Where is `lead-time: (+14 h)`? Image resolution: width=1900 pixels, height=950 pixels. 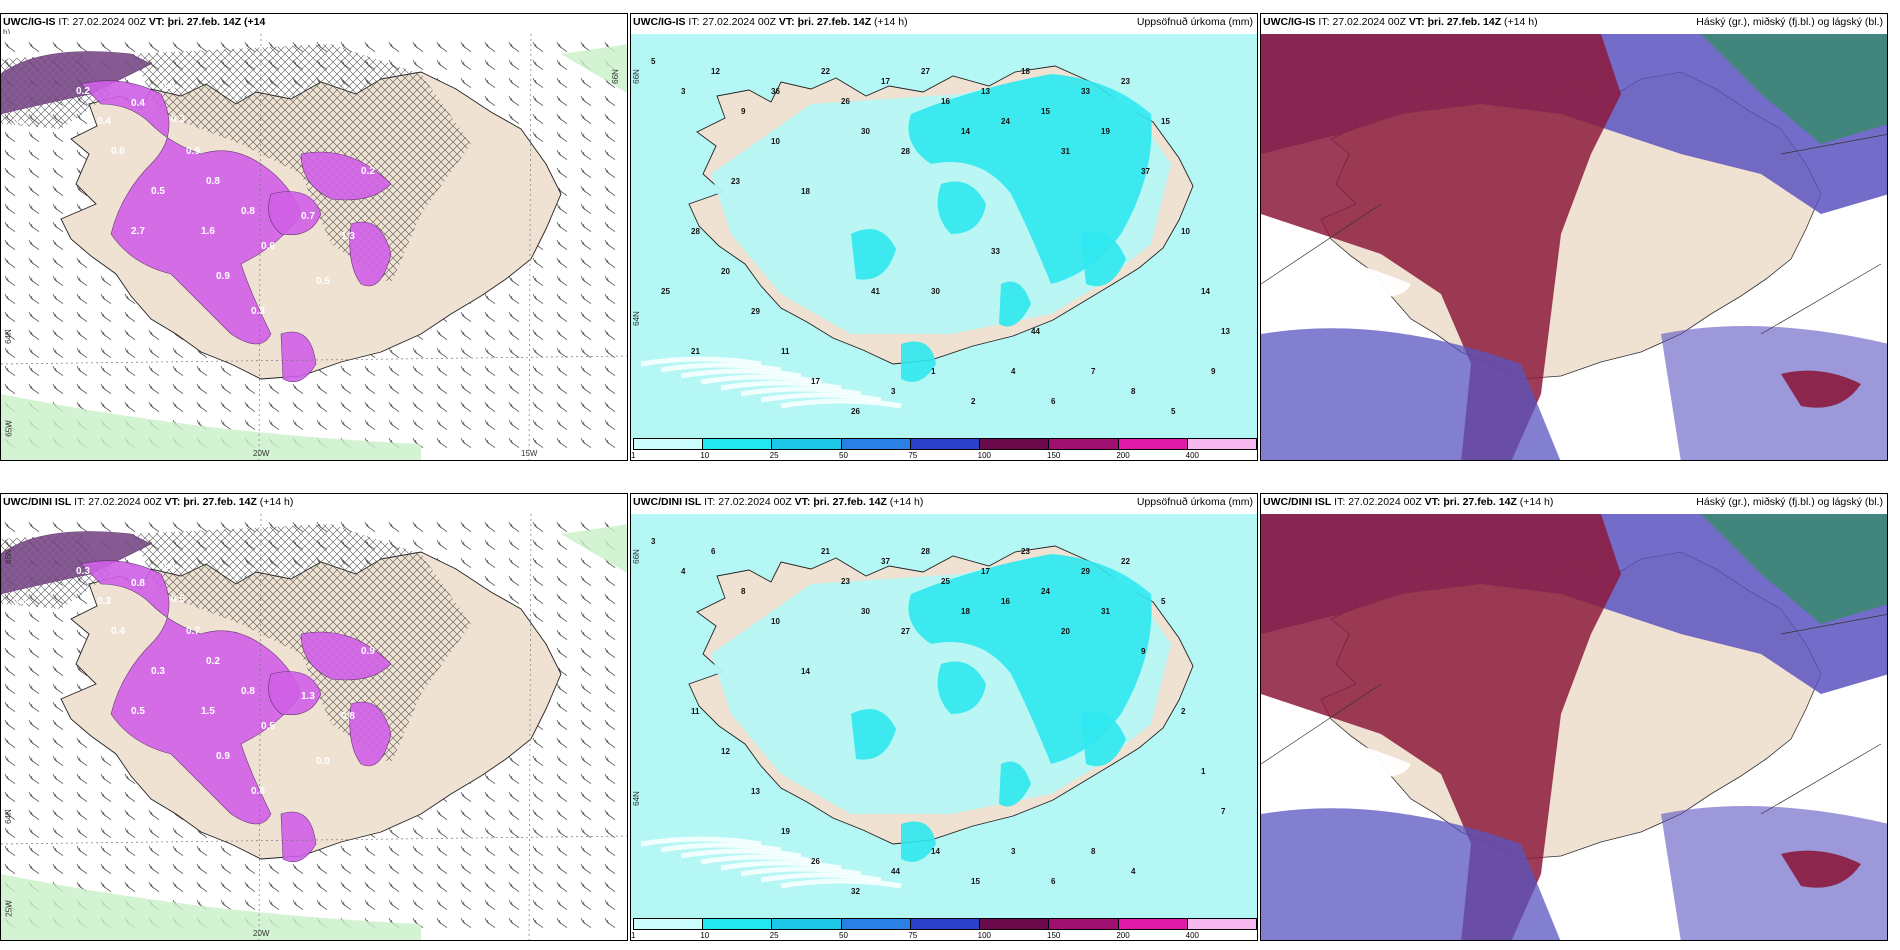
lead-time: (+14 h) is located at coordinates (1521, 22).